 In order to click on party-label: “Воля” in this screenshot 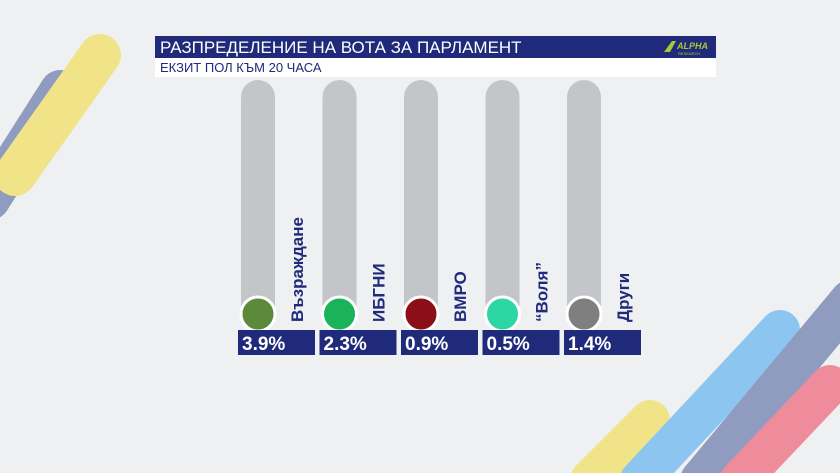, I will do `click(542, 292)`.